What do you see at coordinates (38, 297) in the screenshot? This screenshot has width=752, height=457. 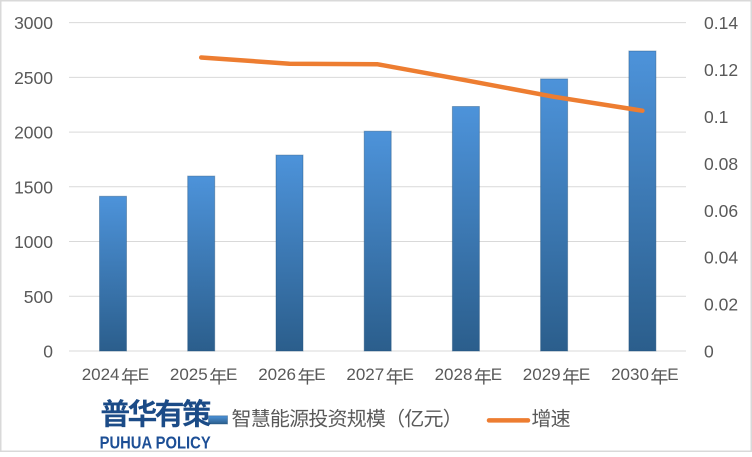 I see `svg-text: 500` at bounding box center [38, 297].